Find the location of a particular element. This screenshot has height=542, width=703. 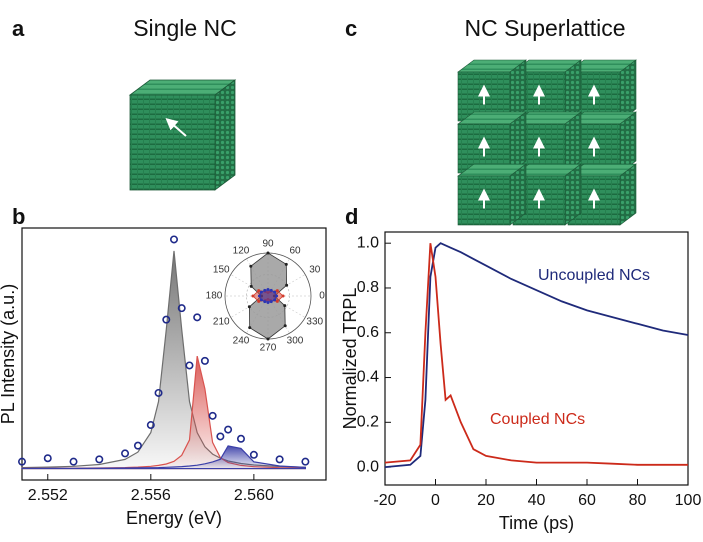

y-tick-label: 0.6 is located at coordinates (368, 332).